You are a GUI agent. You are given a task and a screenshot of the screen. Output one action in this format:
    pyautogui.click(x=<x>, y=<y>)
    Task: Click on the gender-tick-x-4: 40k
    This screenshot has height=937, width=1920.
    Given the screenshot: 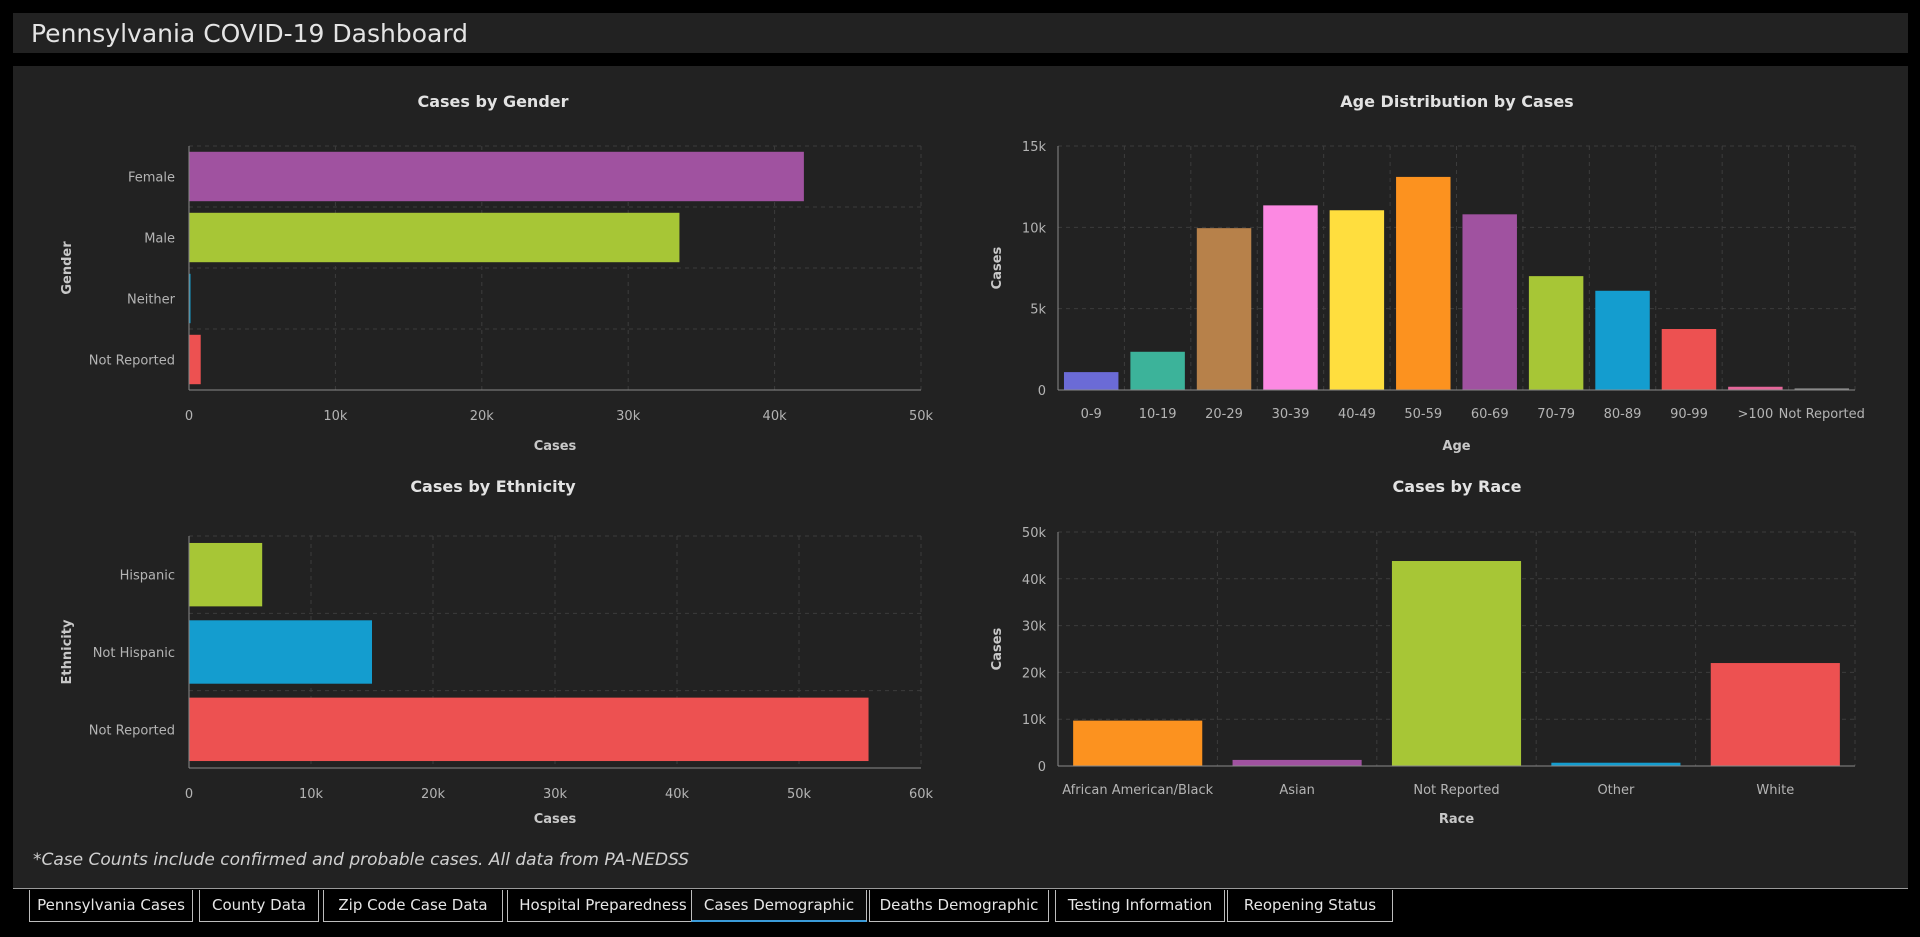 What is the action you would take?
    pyautogui.click(x=775, y=416)
    